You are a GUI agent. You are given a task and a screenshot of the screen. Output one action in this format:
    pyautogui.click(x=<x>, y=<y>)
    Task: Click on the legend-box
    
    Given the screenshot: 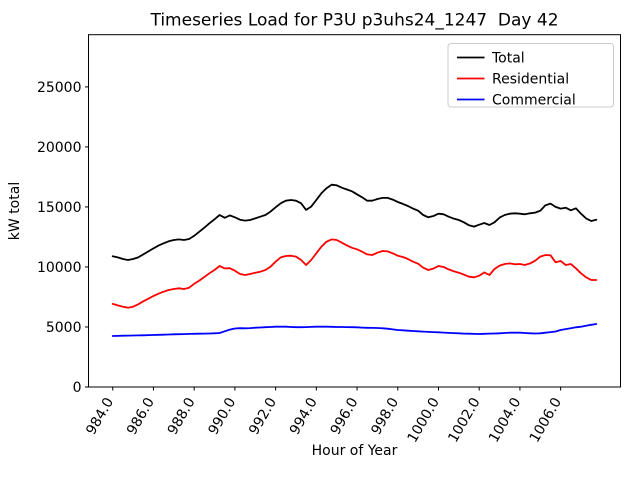 What is the action you would take?
    pyautogui.click(x=530, y=75)
    